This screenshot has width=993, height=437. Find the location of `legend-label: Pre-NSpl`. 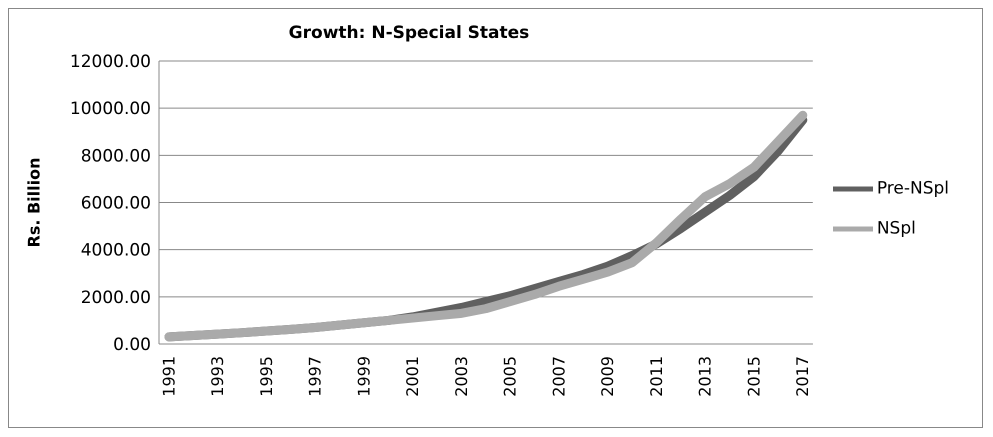

legend-label: Pre-NSpl is located at coordinates (912, 188).